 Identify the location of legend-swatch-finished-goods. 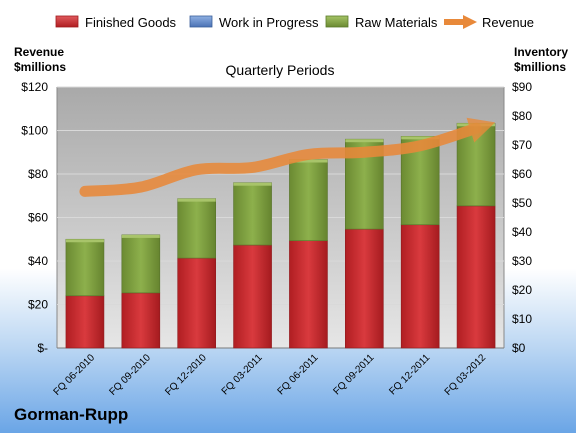
(67, 21).